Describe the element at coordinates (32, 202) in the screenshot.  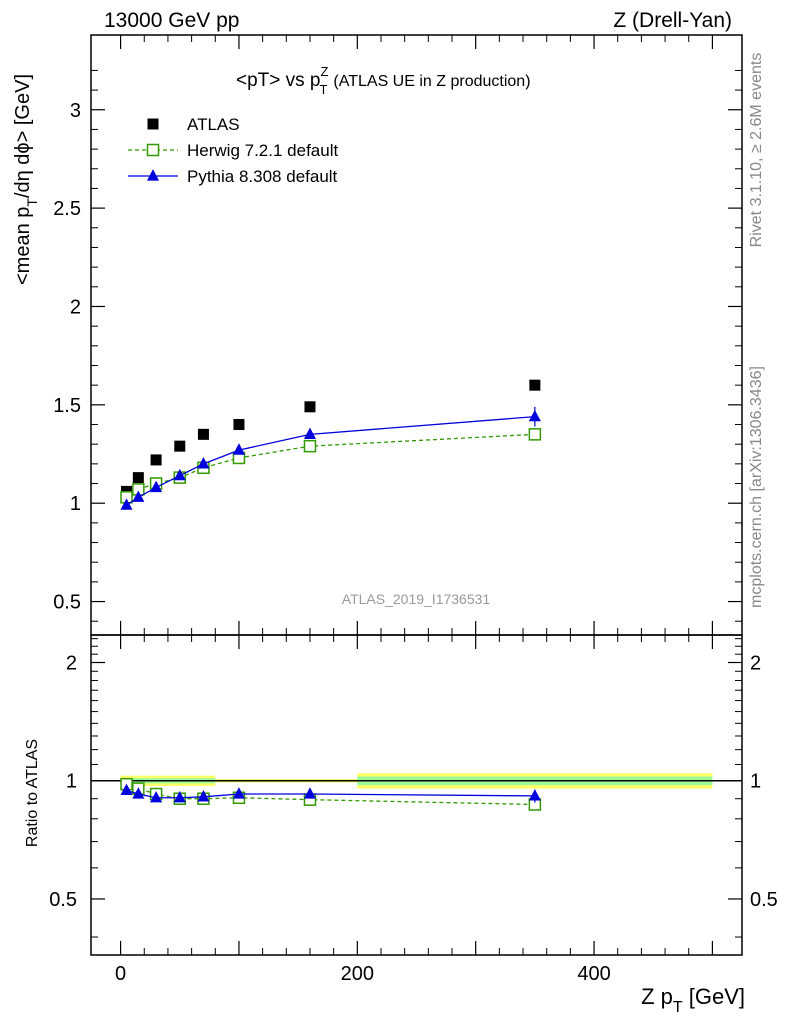
I see `main-y-axis-label-sub: T` at that location.